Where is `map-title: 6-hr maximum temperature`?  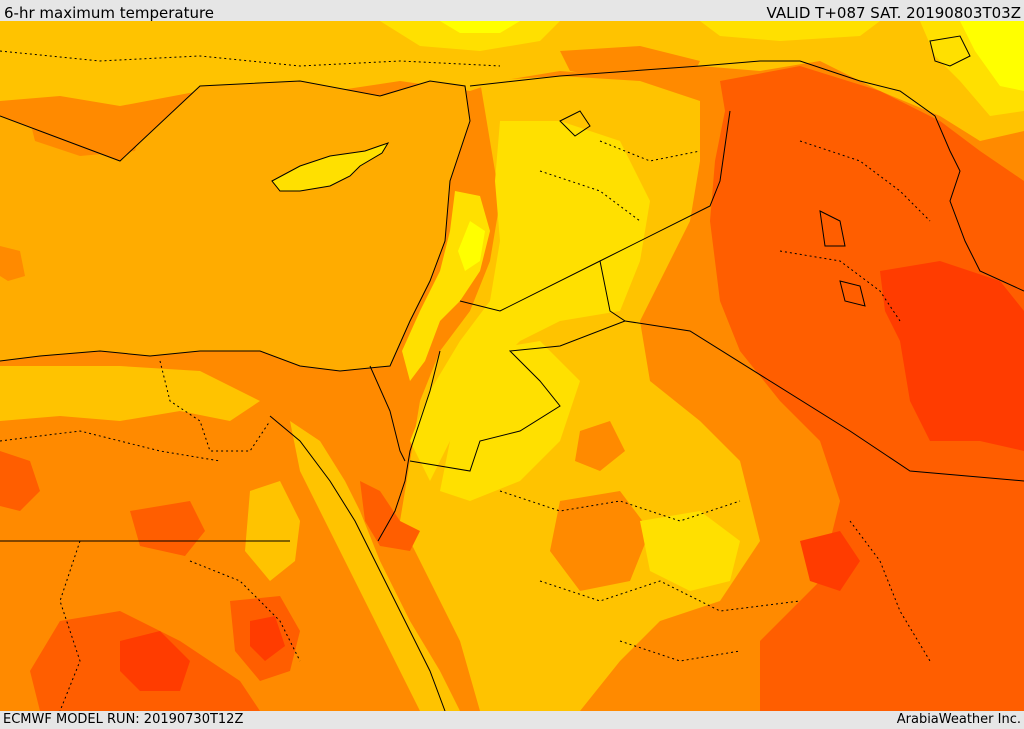 map-title: 6-hr maximum temperature is located at coordinates (109, 13).